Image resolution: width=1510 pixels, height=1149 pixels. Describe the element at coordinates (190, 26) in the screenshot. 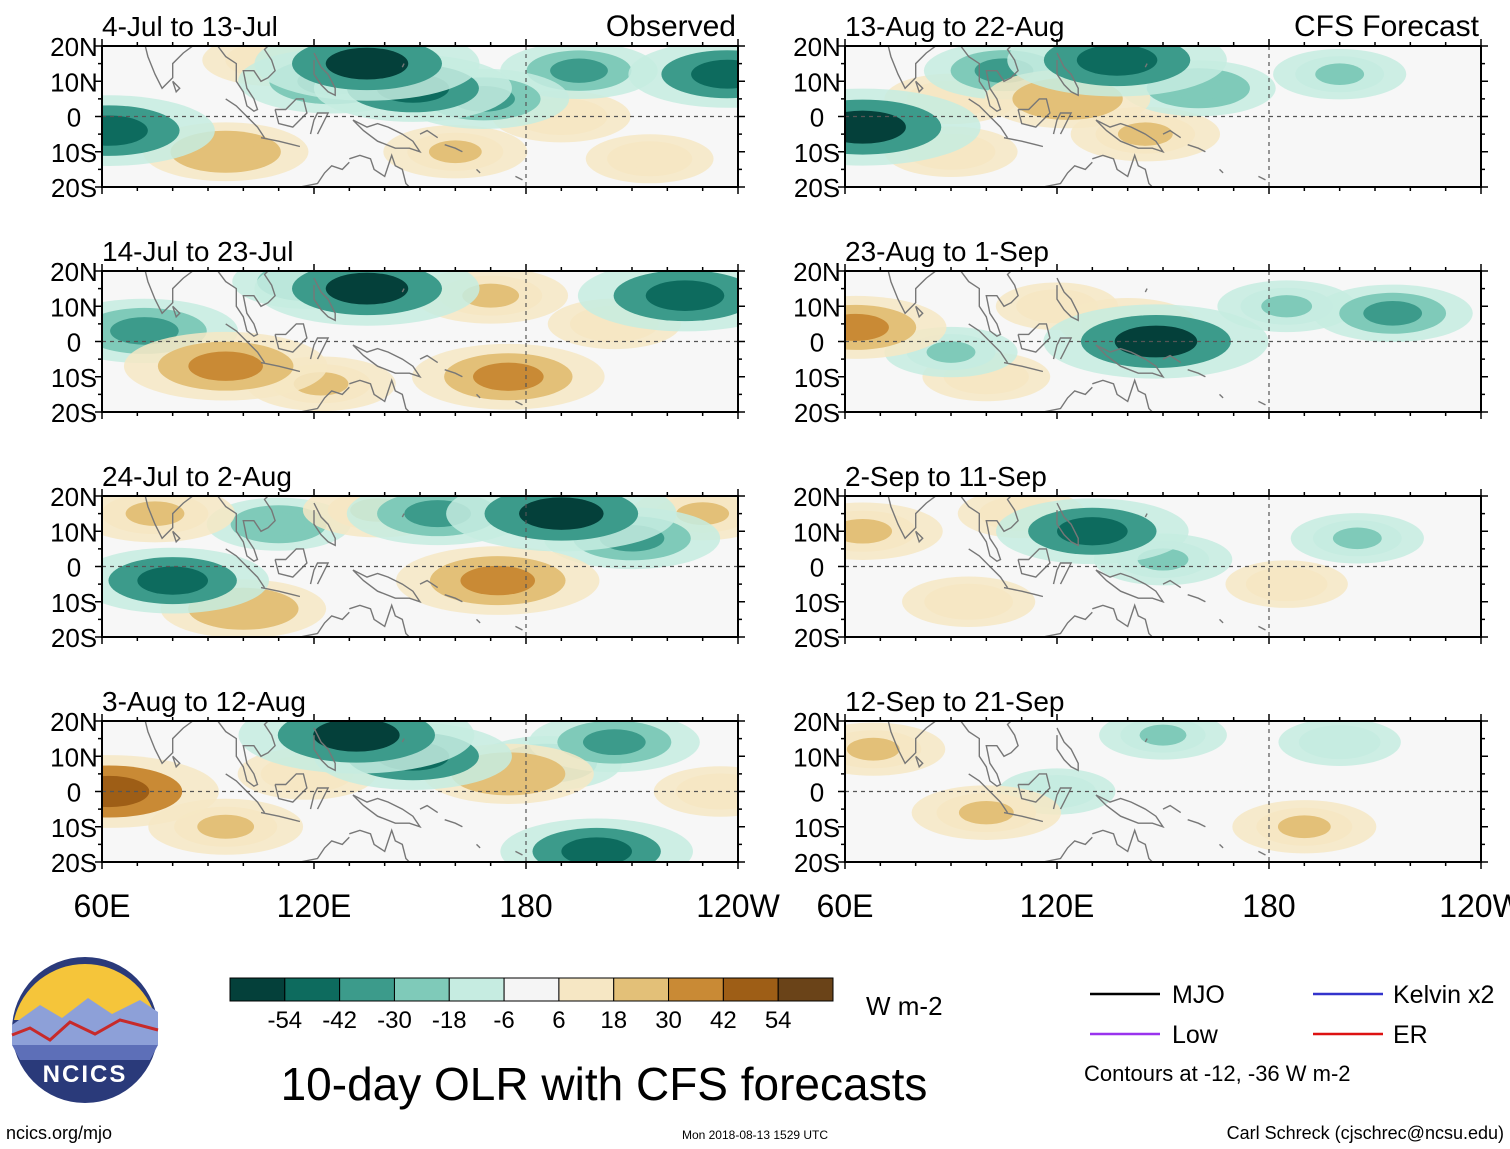

I see `panel-label: 4-Jul to 13-Jul` at that location.